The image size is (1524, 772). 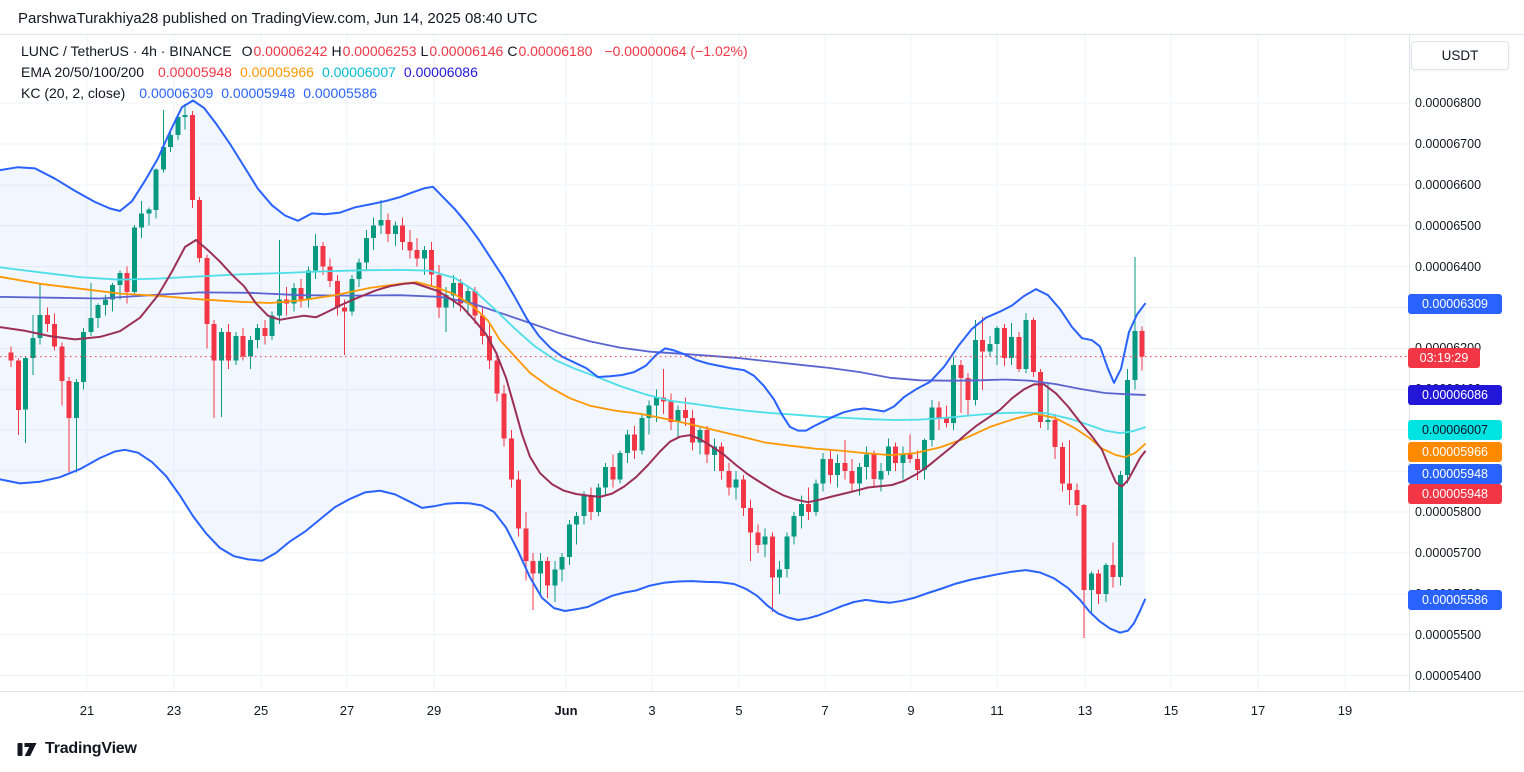 I want to click on time-axis-label: 13, so click(x=1085, y=710).